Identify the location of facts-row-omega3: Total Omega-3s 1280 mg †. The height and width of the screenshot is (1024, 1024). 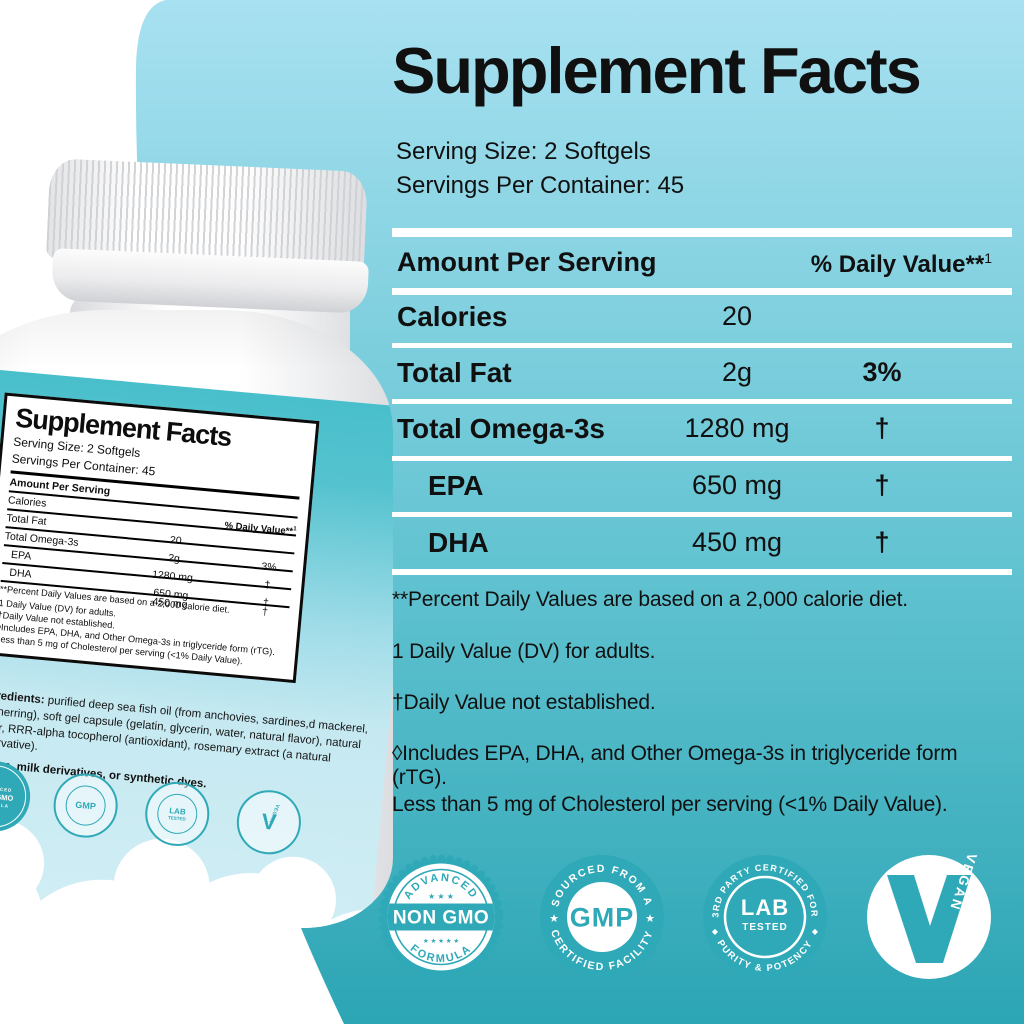
(703, 434).